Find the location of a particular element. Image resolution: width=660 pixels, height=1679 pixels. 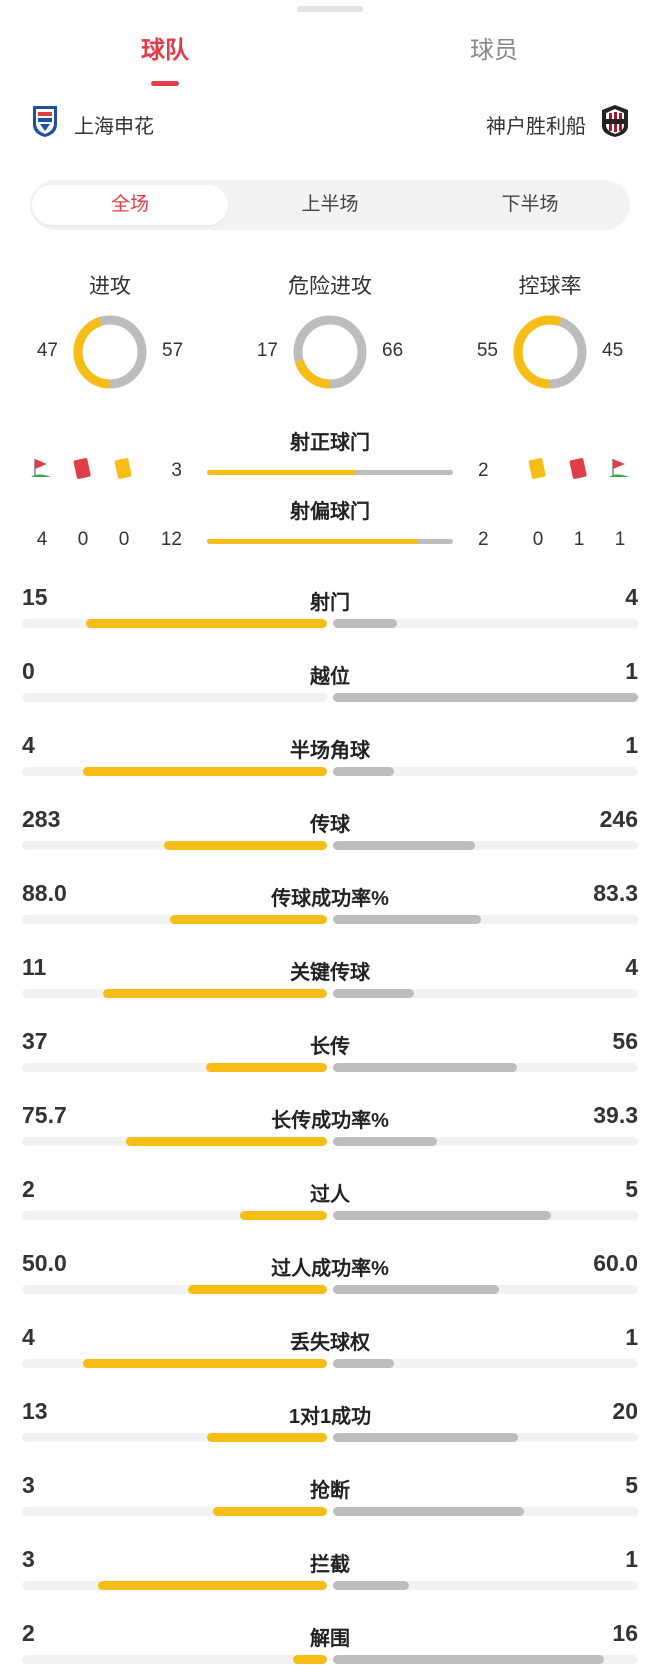

stat-home-value: 13 is located at coordinates (35, 1411).